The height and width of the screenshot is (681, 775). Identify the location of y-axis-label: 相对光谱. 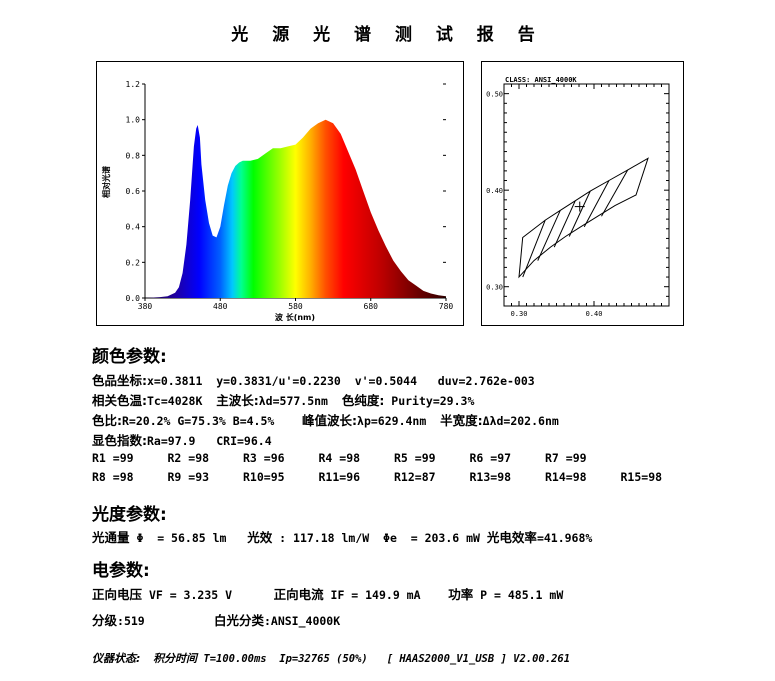
(106, 182).